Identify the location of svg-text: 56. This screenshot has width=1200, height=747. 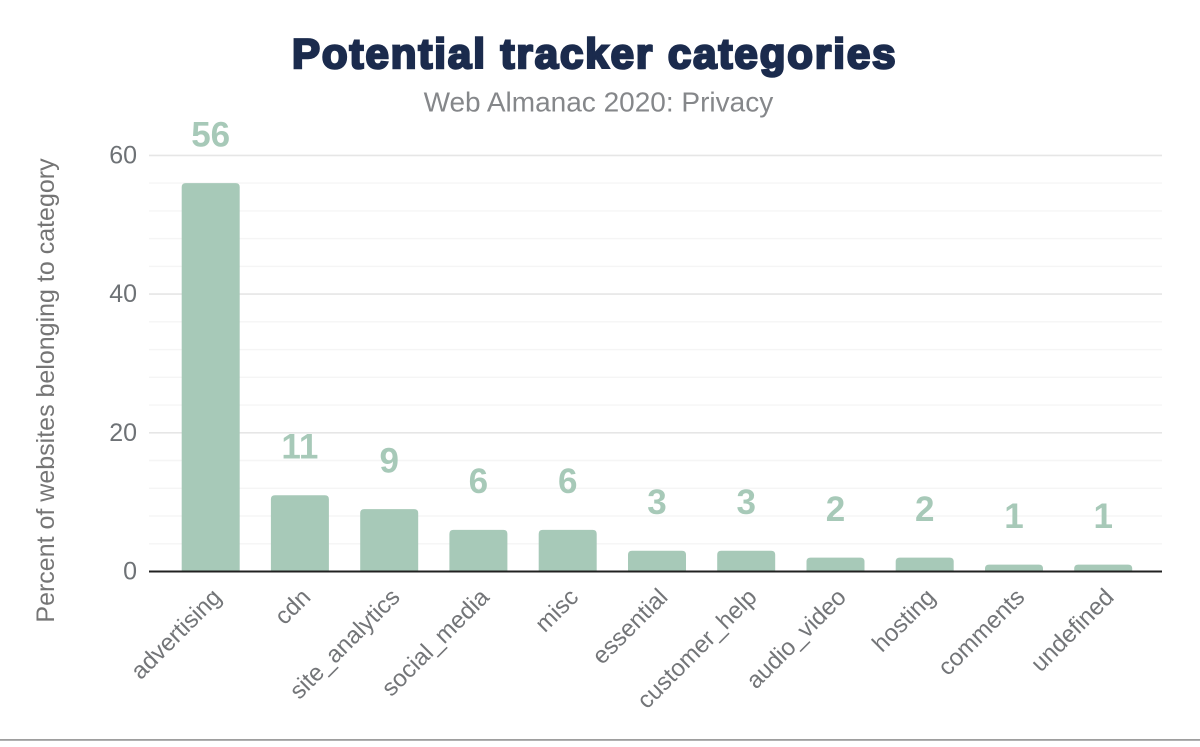
(210, 134).